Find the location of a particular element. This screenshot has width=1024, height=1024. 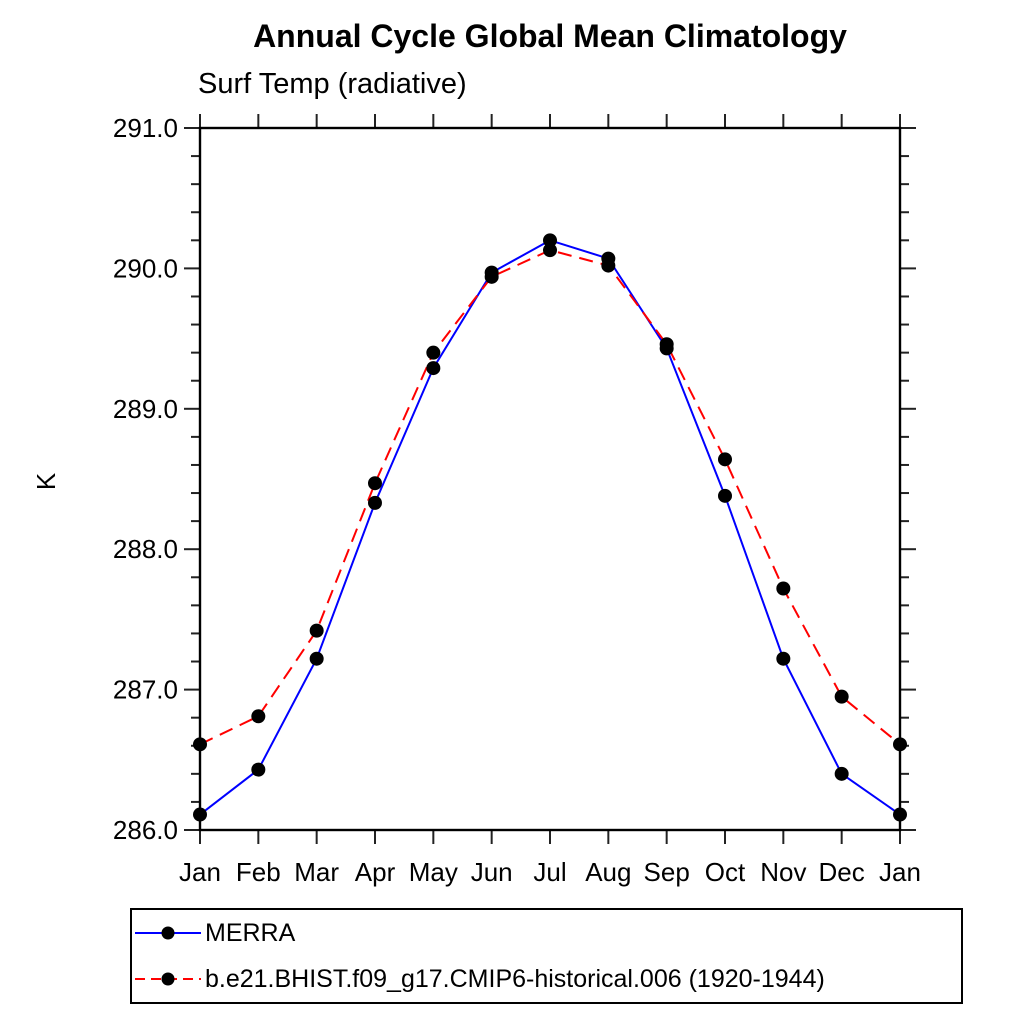

x-tick-label: Apr is located at coordinates (375, 872).